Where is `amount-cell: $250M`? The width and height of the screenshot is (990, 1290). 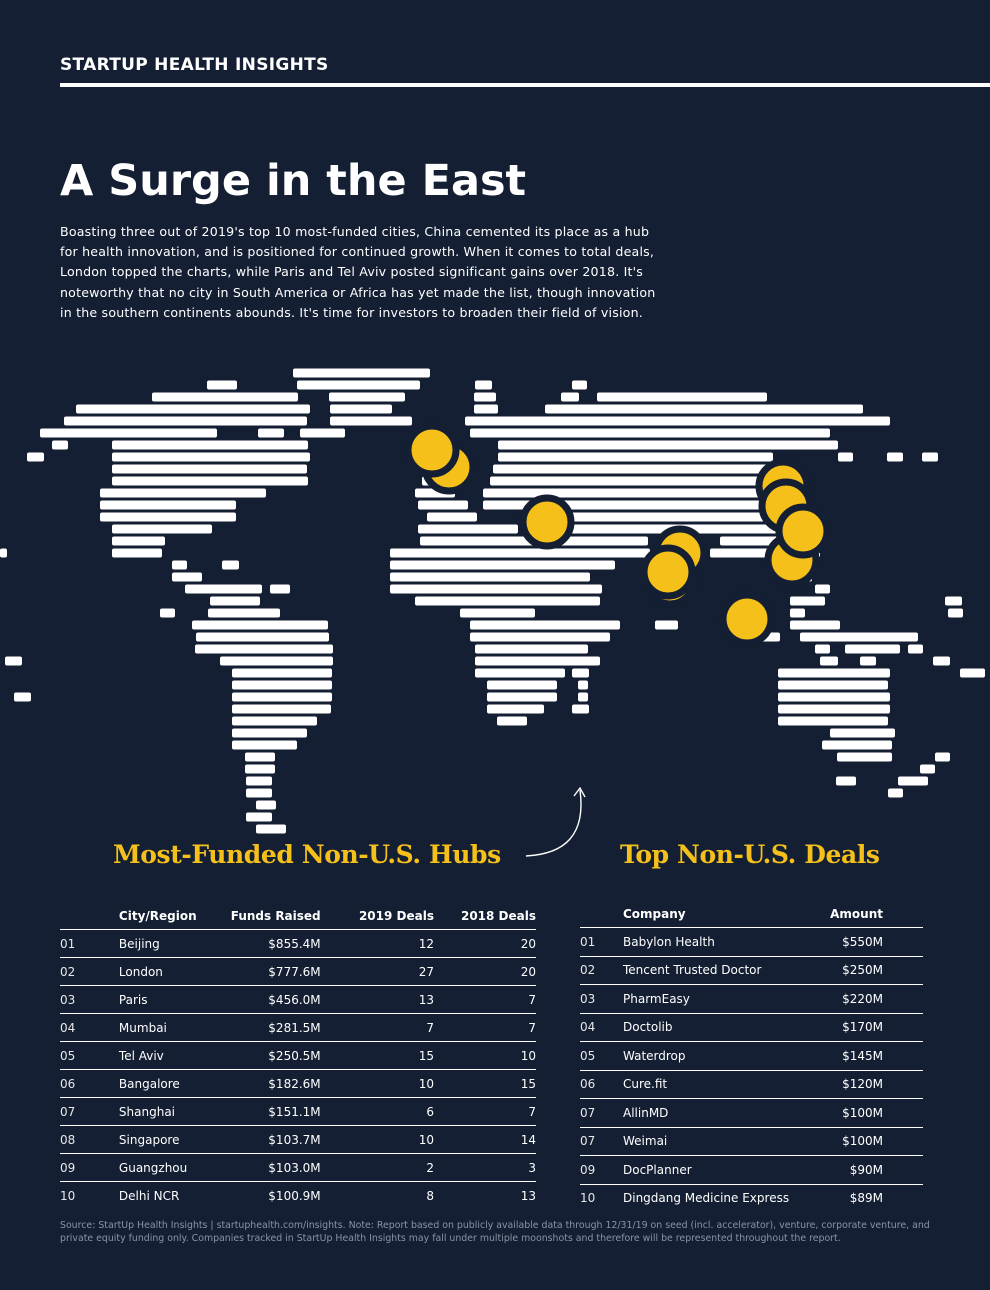
amount-cell: $250M is located at coordinates (848, 970).